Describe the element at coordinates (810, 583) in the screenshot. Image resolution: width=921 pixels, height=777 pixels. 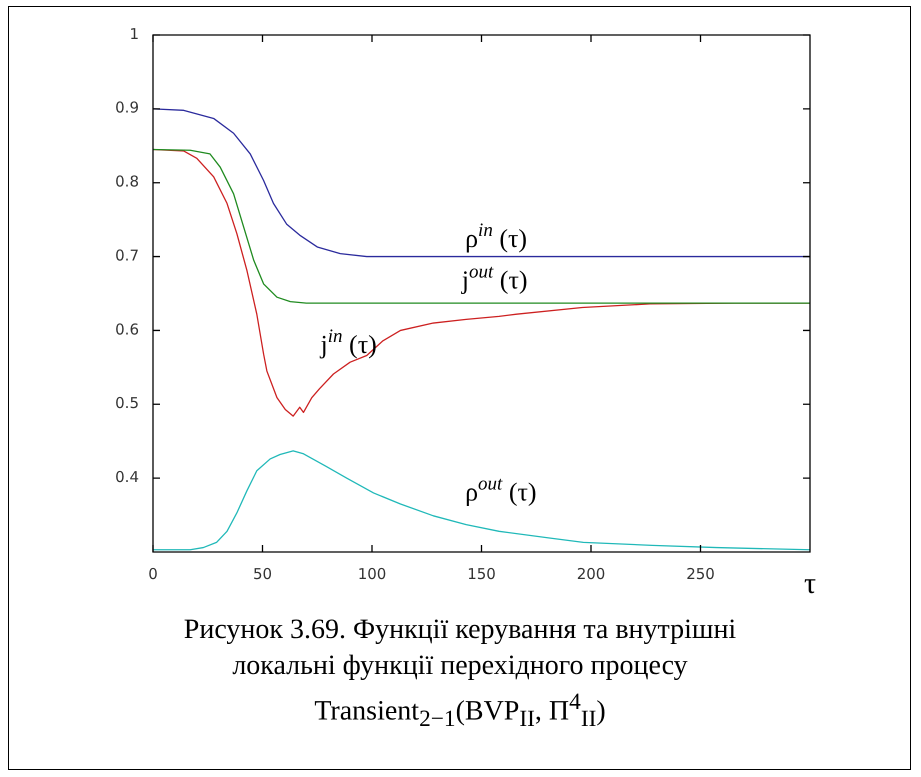
I see `x-axis-title: τ` at that location.